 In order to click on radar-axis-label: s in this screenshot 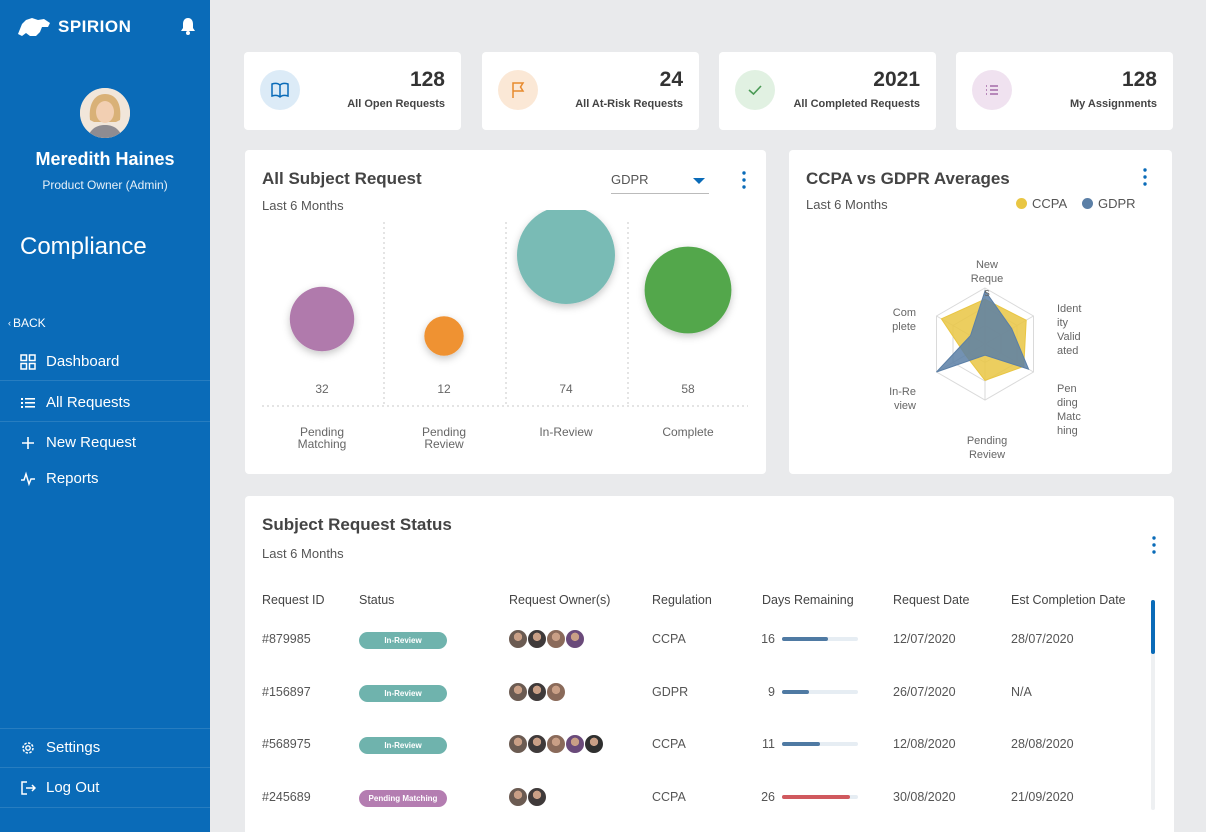, I will do `click(987, 293)`.